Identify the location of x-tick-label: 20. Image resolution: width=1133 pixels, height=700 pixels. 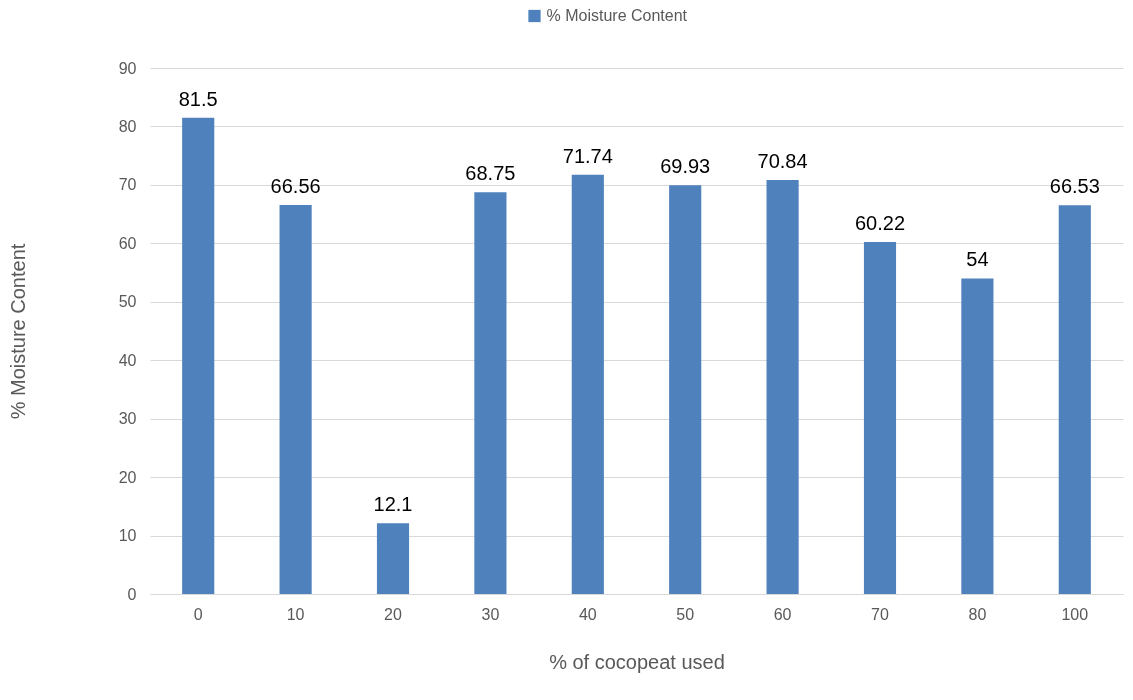
(393, 614).